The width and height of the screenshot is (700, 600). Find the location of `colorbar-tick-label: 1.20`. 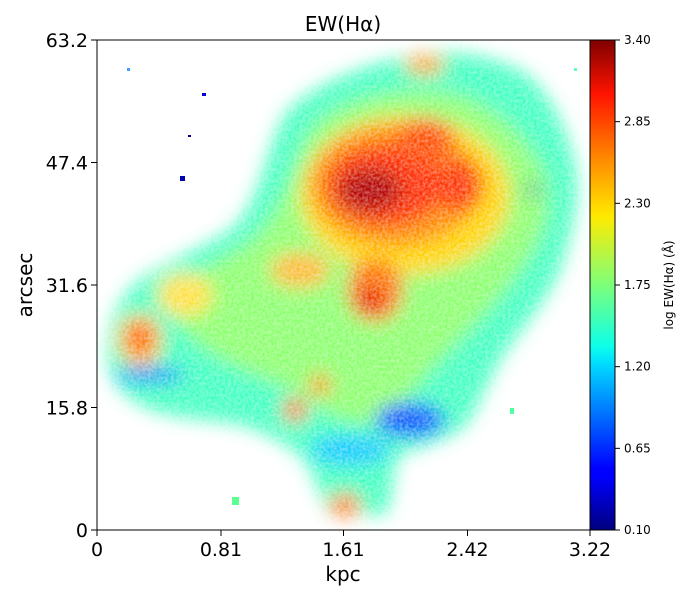

colorbar-tick-label: 1.20 is located at coordinates (637, 367).